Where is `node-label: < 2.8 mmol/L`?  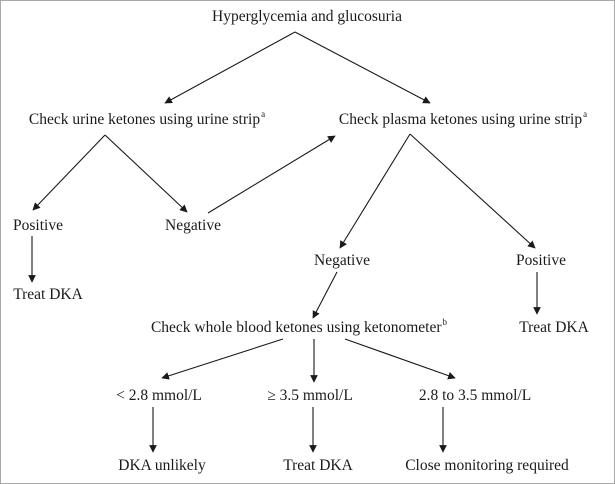 node-label: < 2.8 mmol/L is located at coordinates (159, 395).